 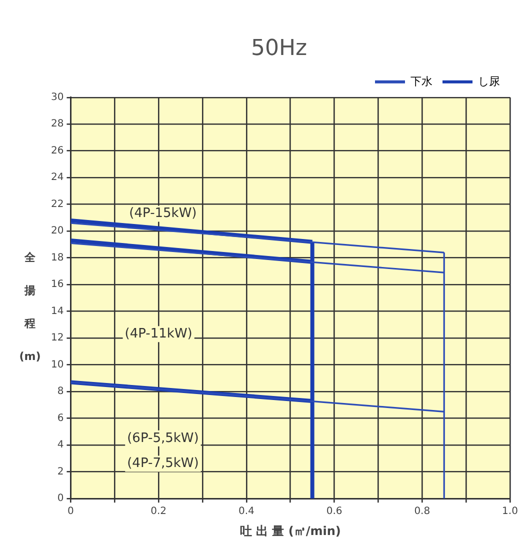 I want to click on annotation: (4P-11kW), so click(x=158, y=334).